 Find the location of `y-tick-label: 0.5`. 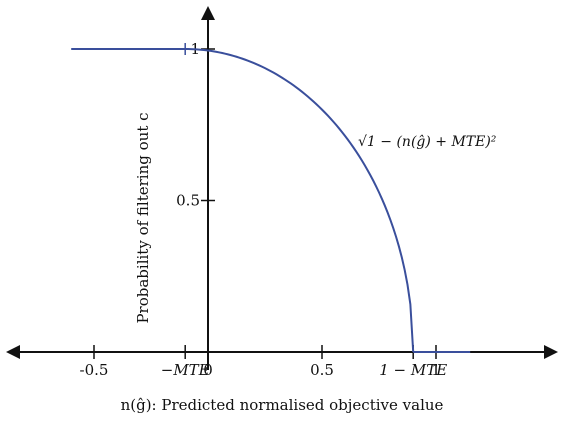

y-tick-label: 0.5 is located at coordinates (188, 201).